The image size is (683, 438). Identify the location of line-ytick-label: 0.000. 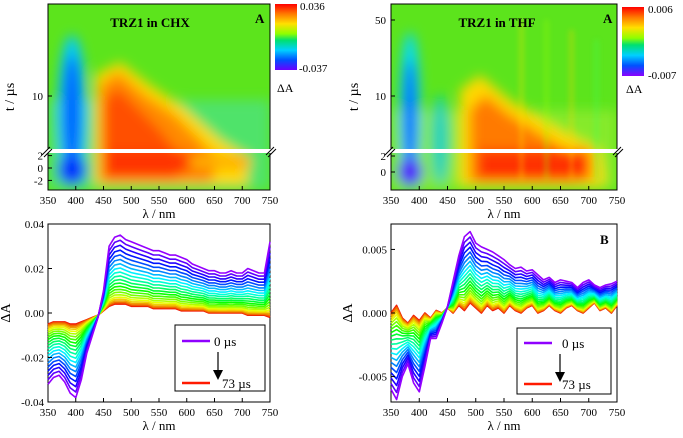
(374, 314).